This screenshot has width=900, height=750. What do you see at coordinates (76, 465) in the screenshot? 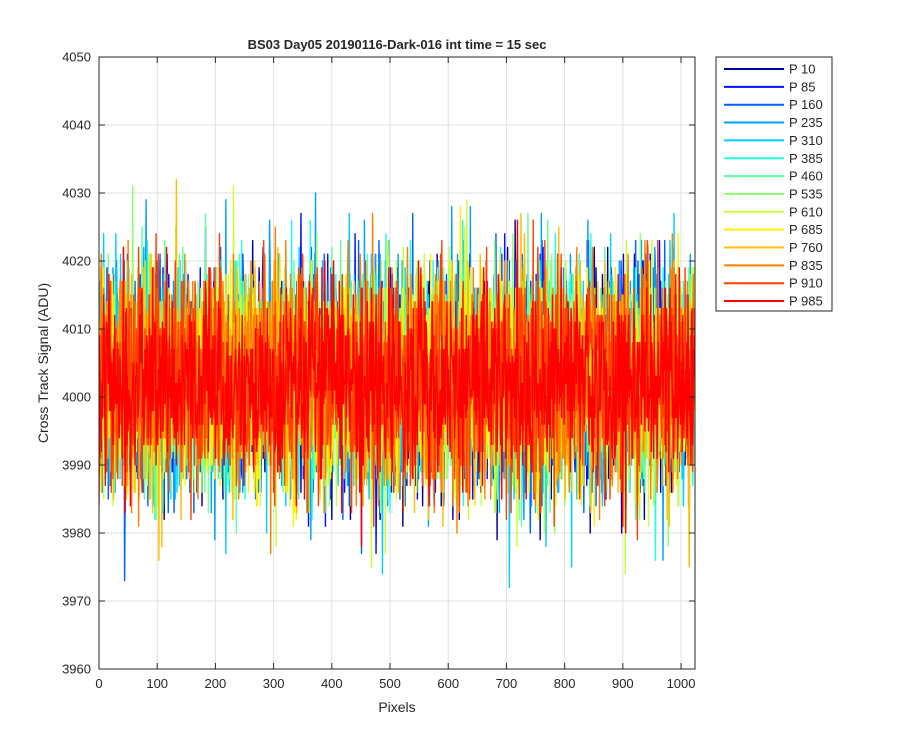
I see `y-tick-label: 3990` at bounding box center [76, 465].